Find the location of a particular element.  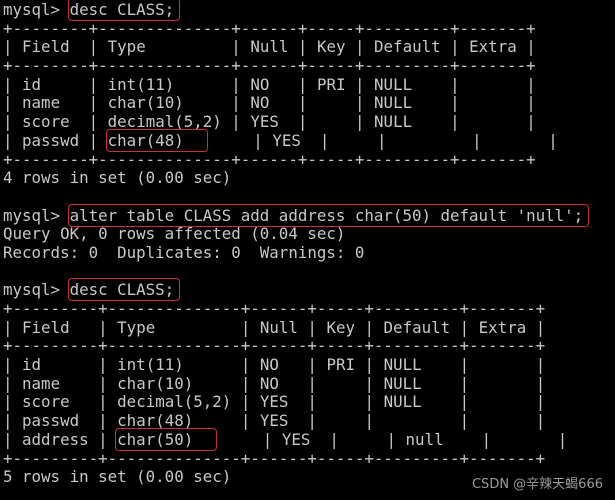

output-text: 4 rows in set (0.00 sec) is located at coordinates (117, 178).